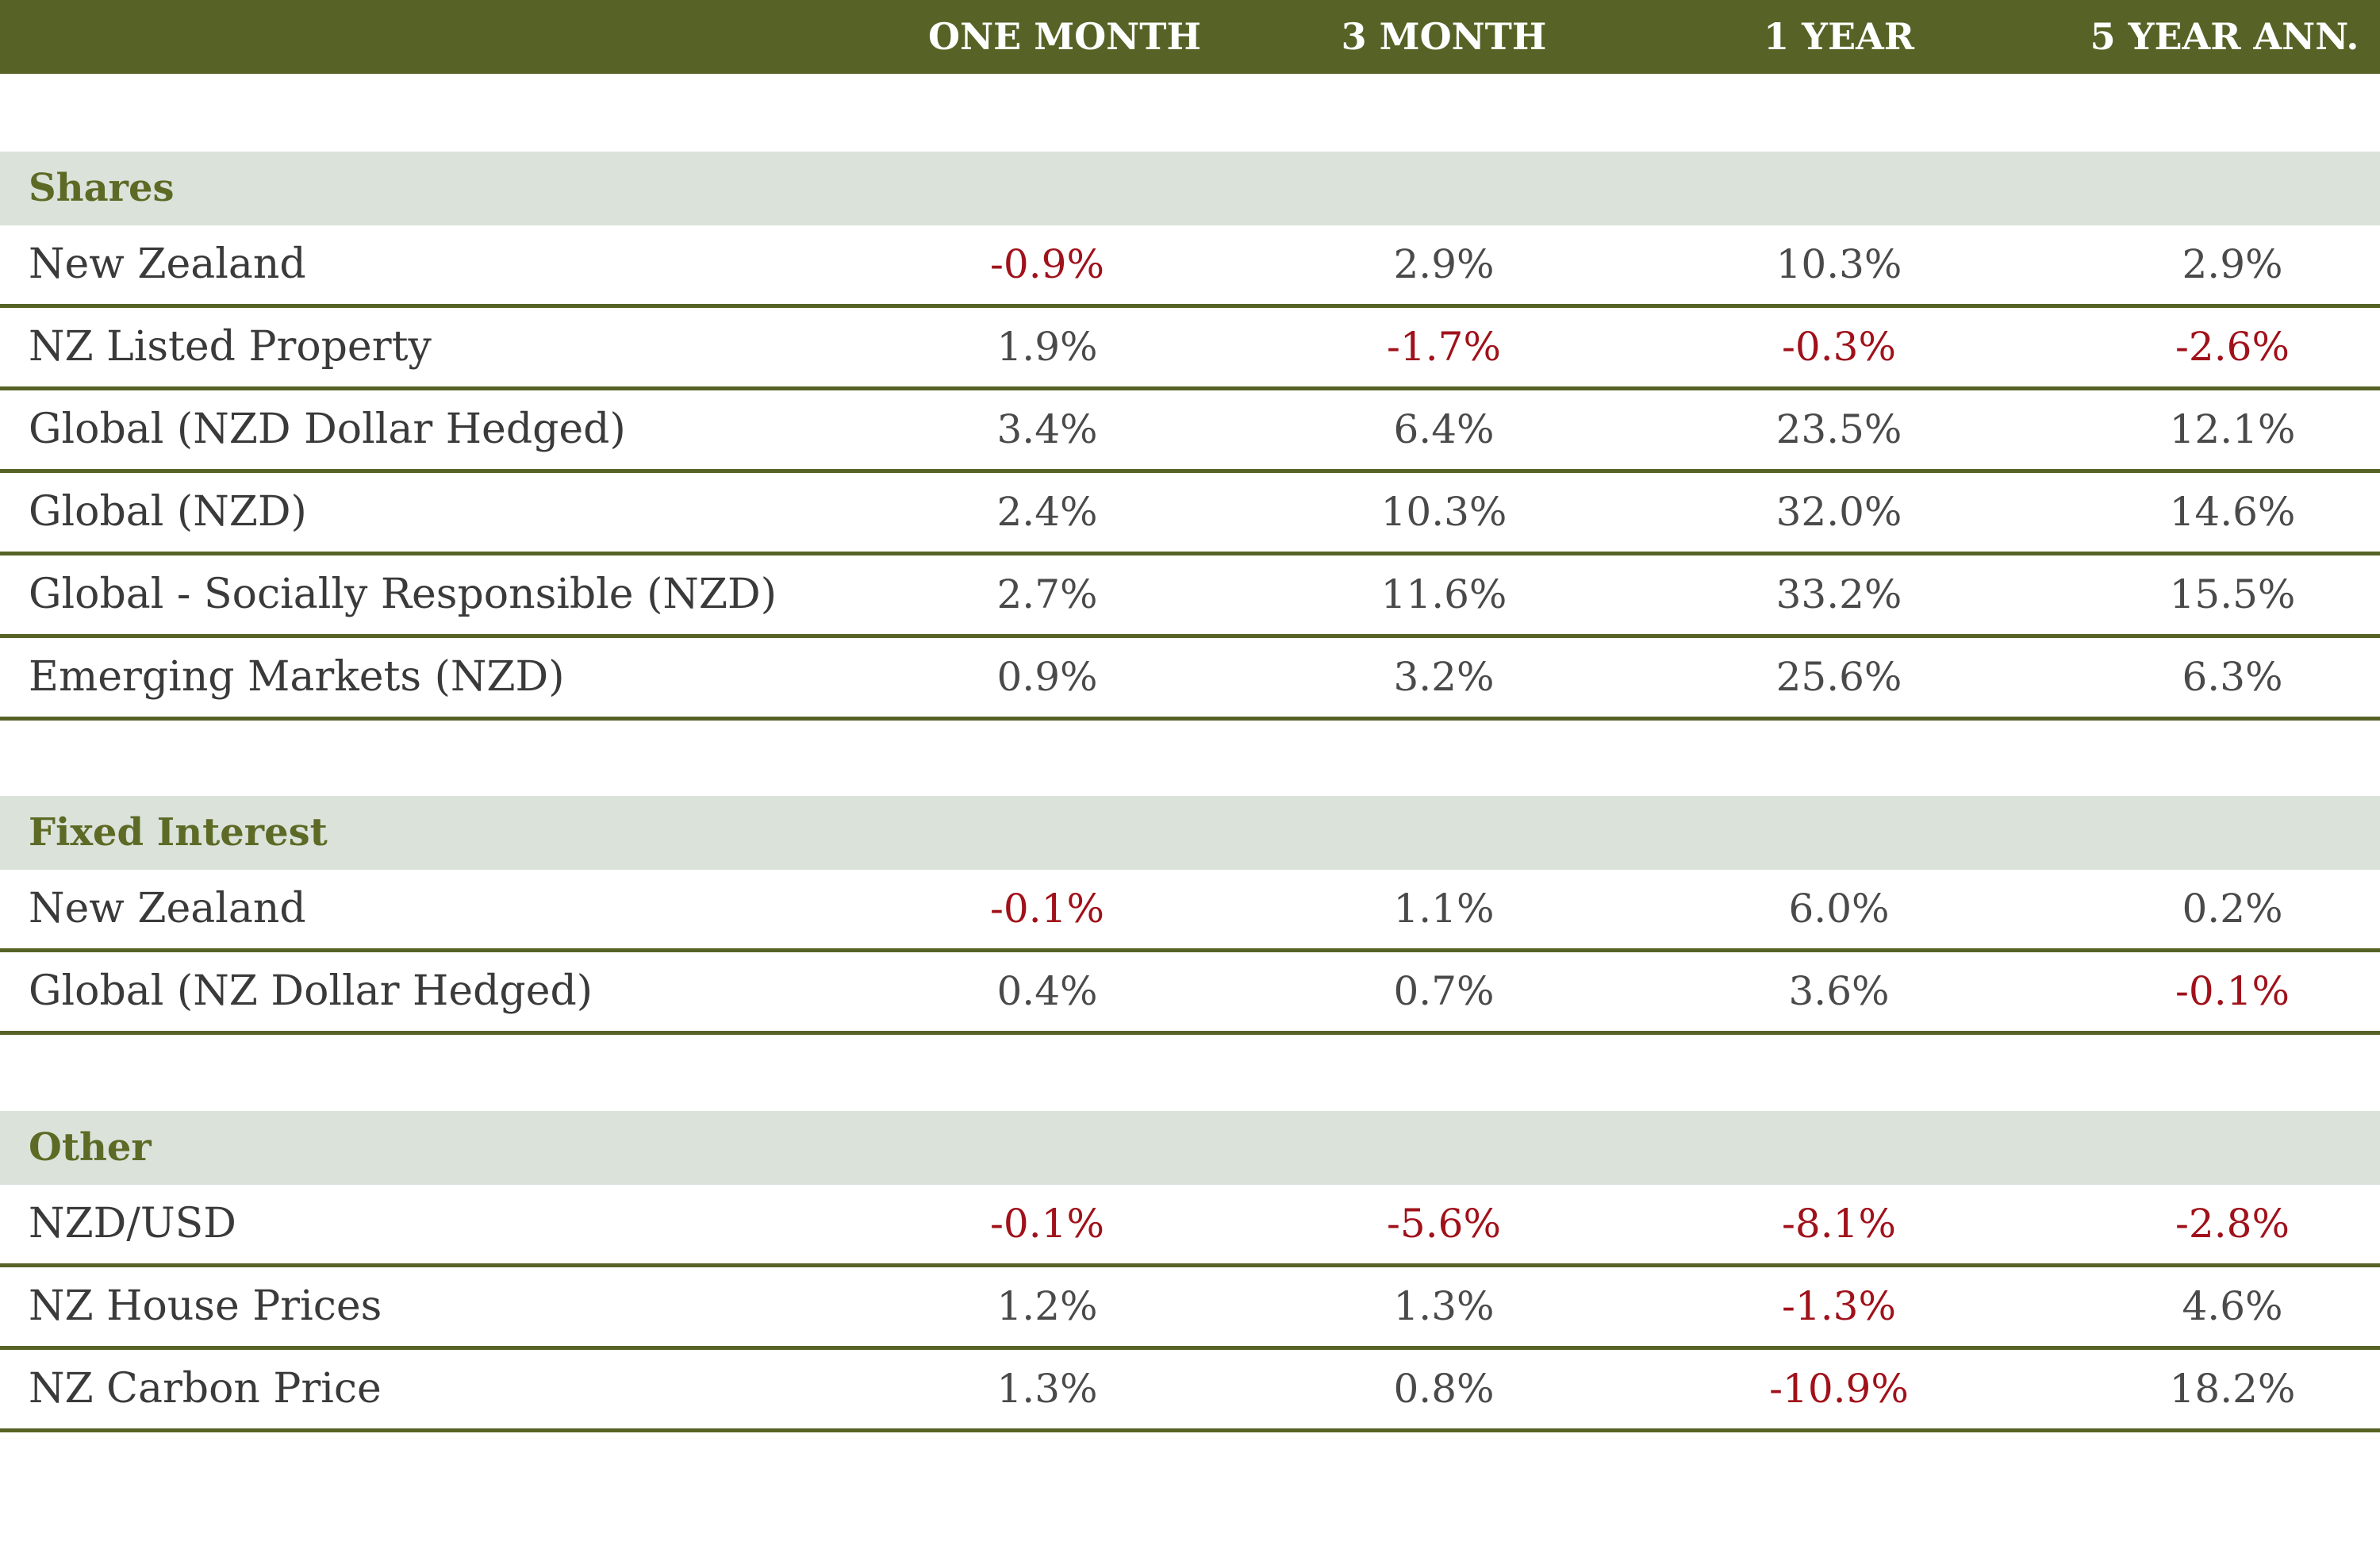 The image size is (2380, 1553). I want to click on value-cell: -5.6%, so click(1444, 1224).